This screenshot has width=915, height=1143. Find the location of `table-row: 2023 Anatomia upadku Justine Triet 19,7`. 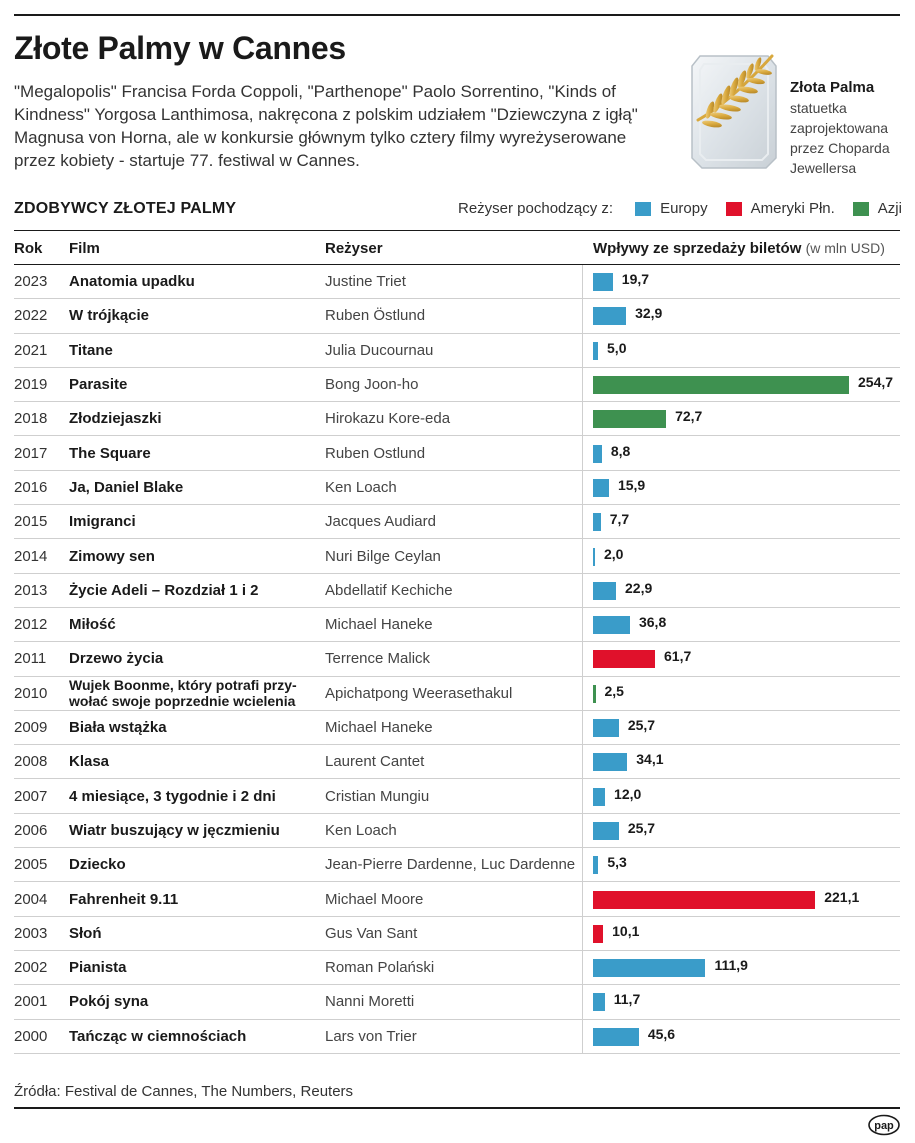

table-row: 2023 Anatomia upadku Justine Triet 19,7 is located at coordinates (457, 282).